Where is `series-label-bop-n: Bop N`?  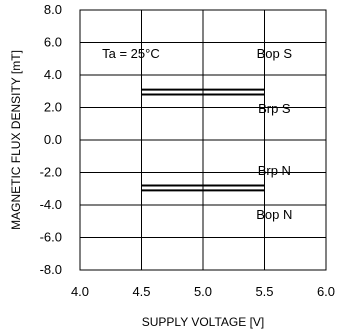
series-label-bop-n: Bop N is located at coordinates (274, 214).